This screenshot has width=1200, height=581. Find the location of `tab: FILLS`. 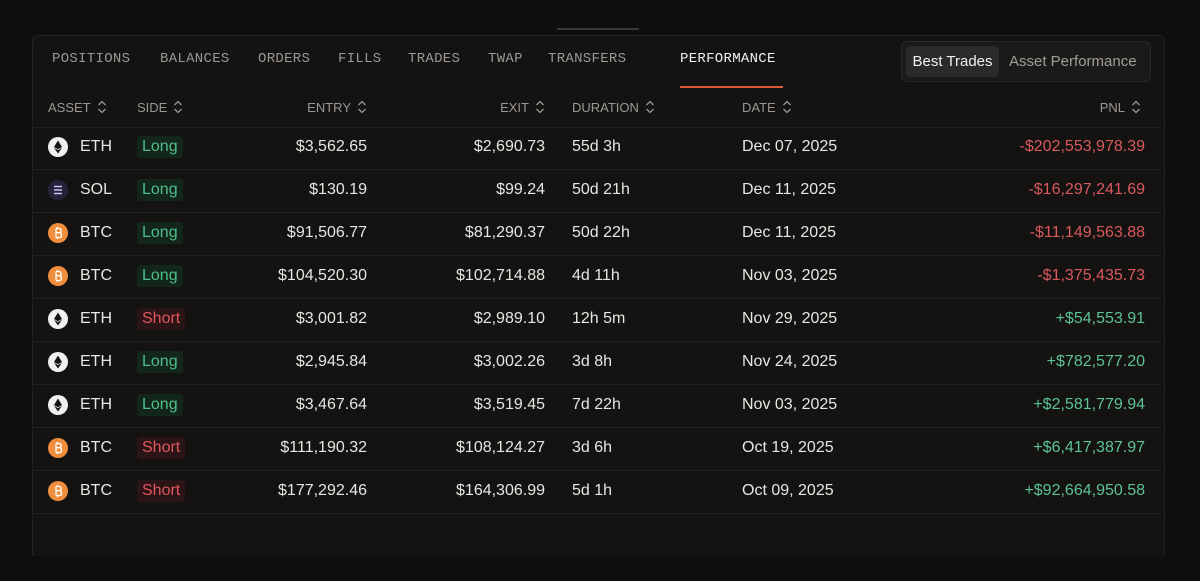

tab: FILLS is located at coordinates (360, 59).